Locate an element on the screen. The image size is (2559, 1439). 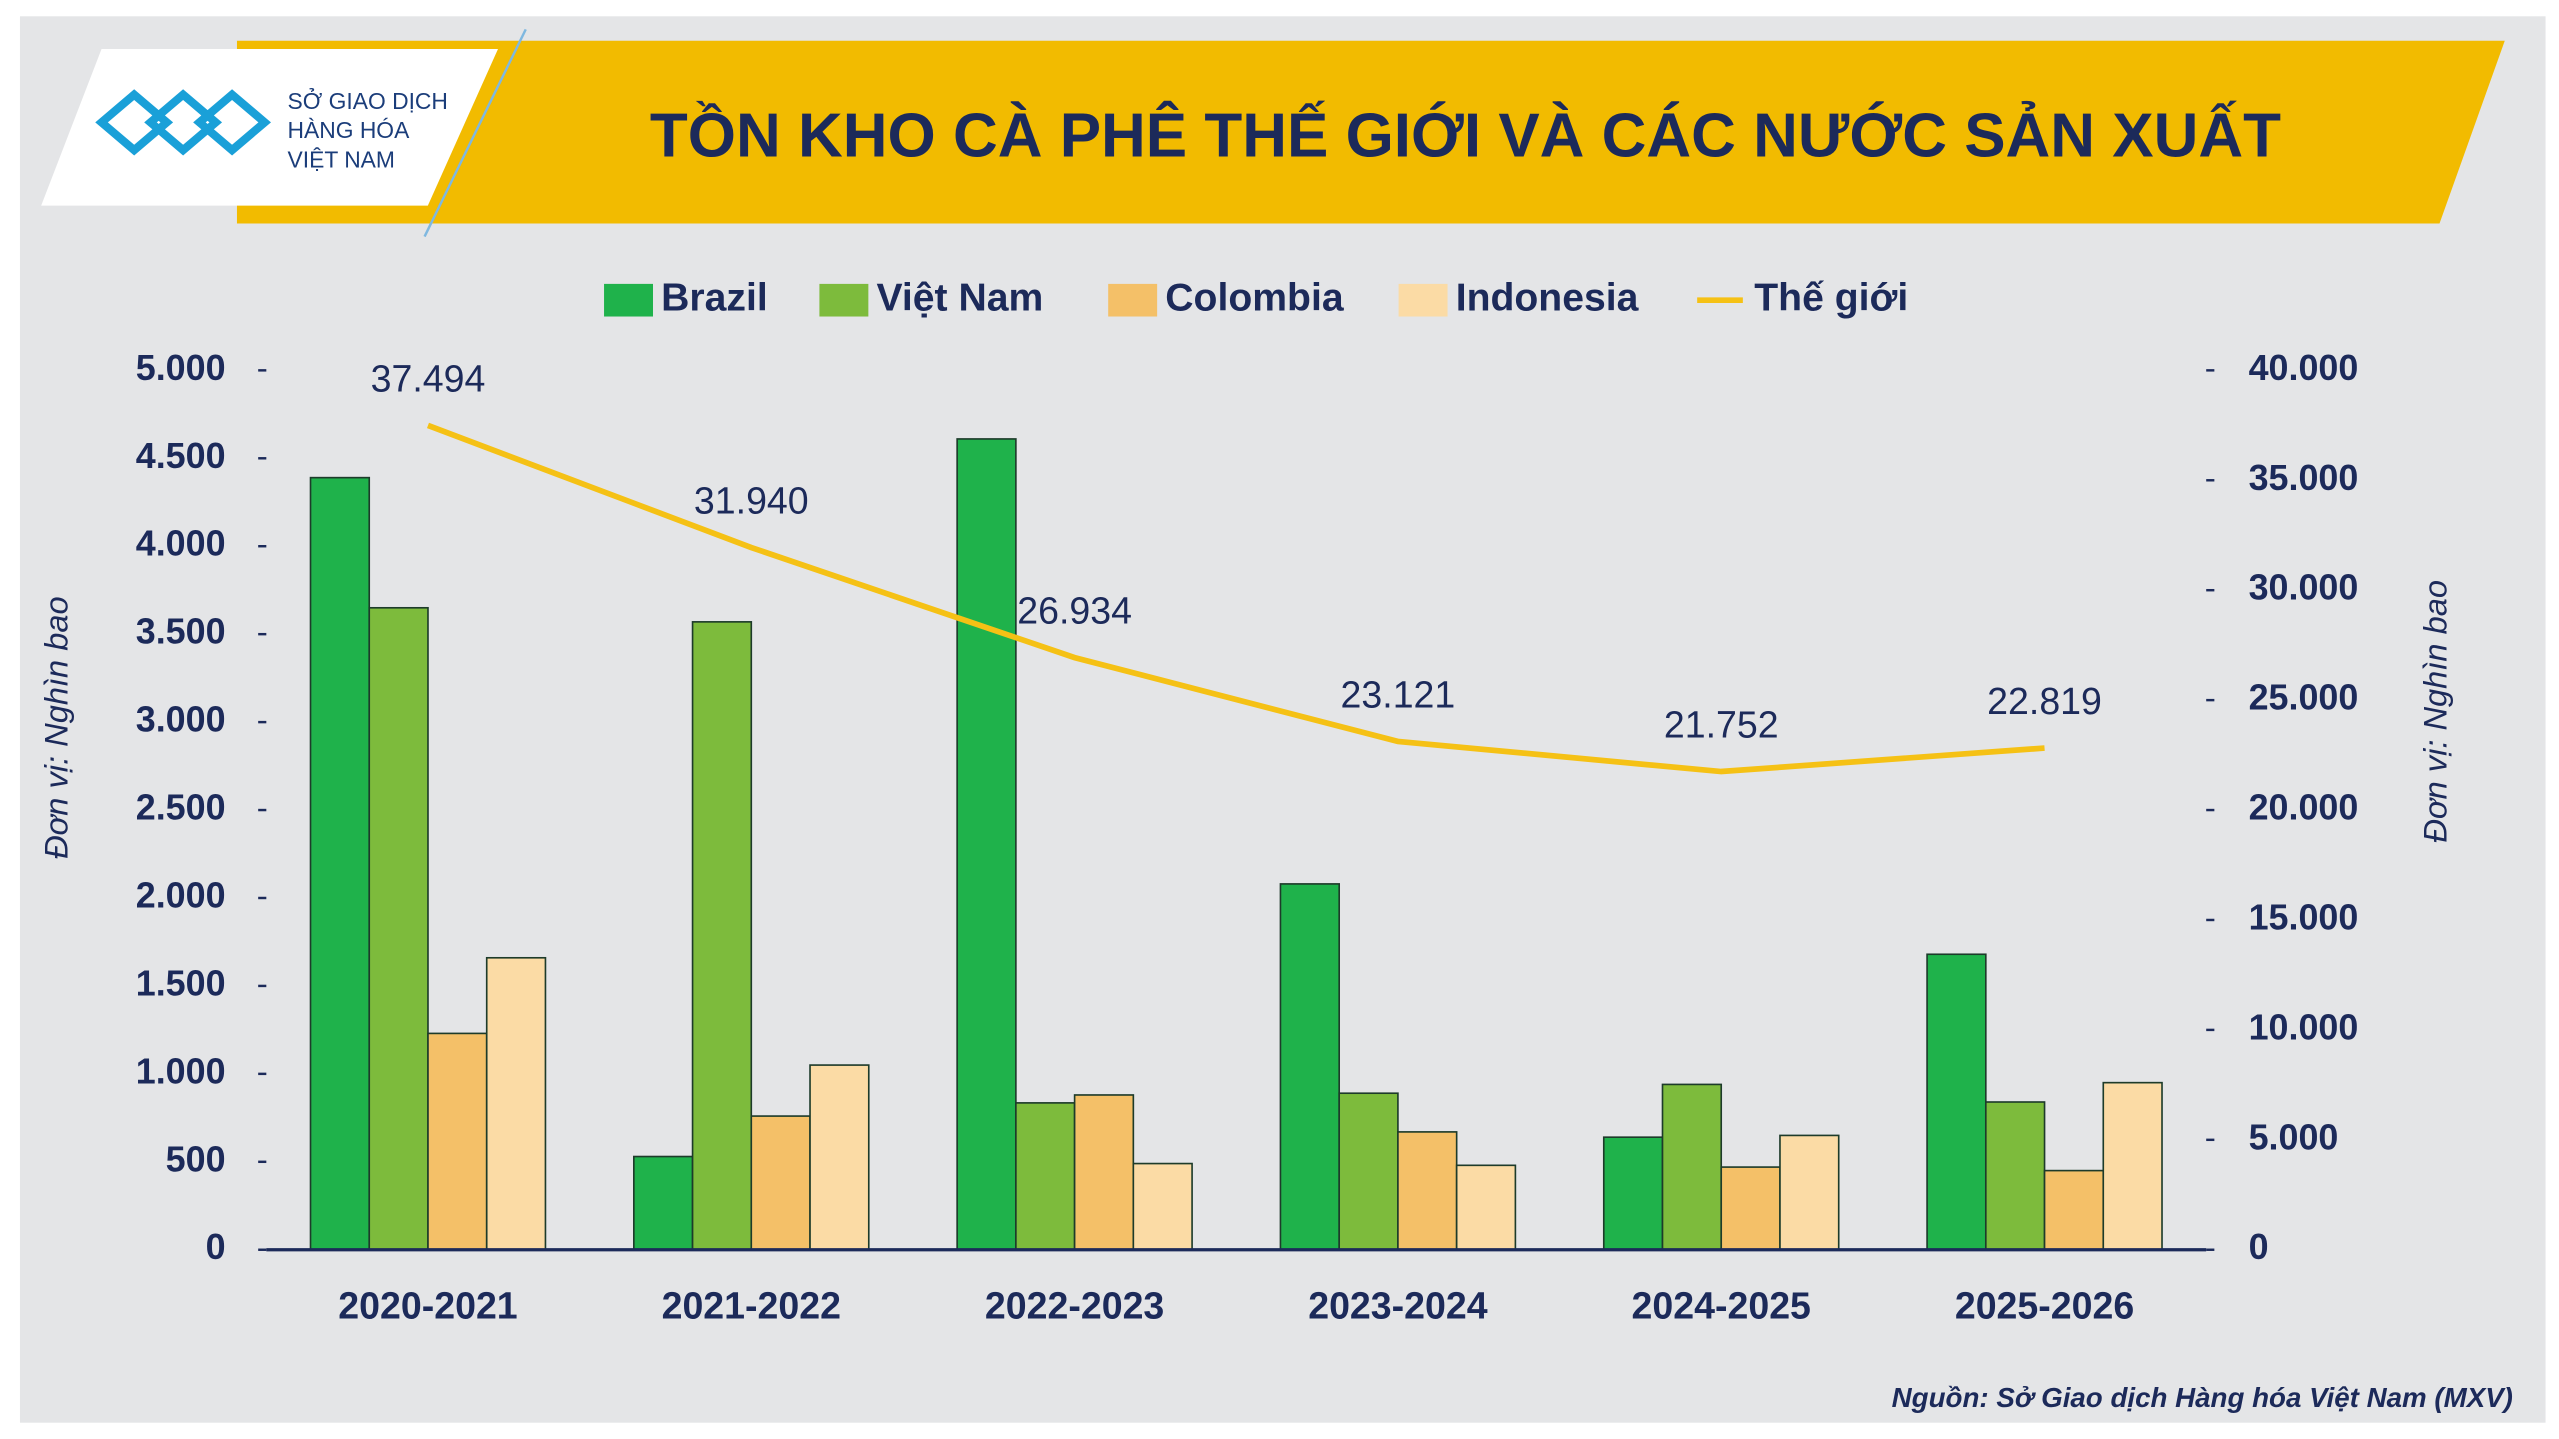
data-label: 21.752 is located at coordinates (1721, 724).